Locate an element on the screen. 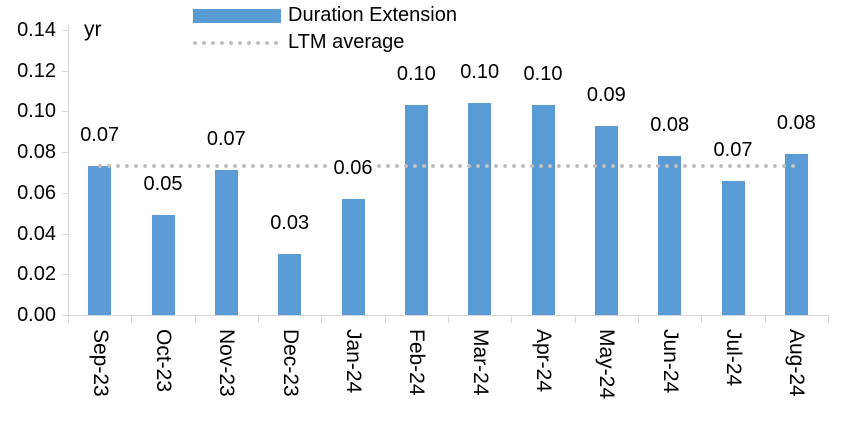 The image size is (852, 422). y-tick-label: 0.02 is located at coordinates (36, 274).